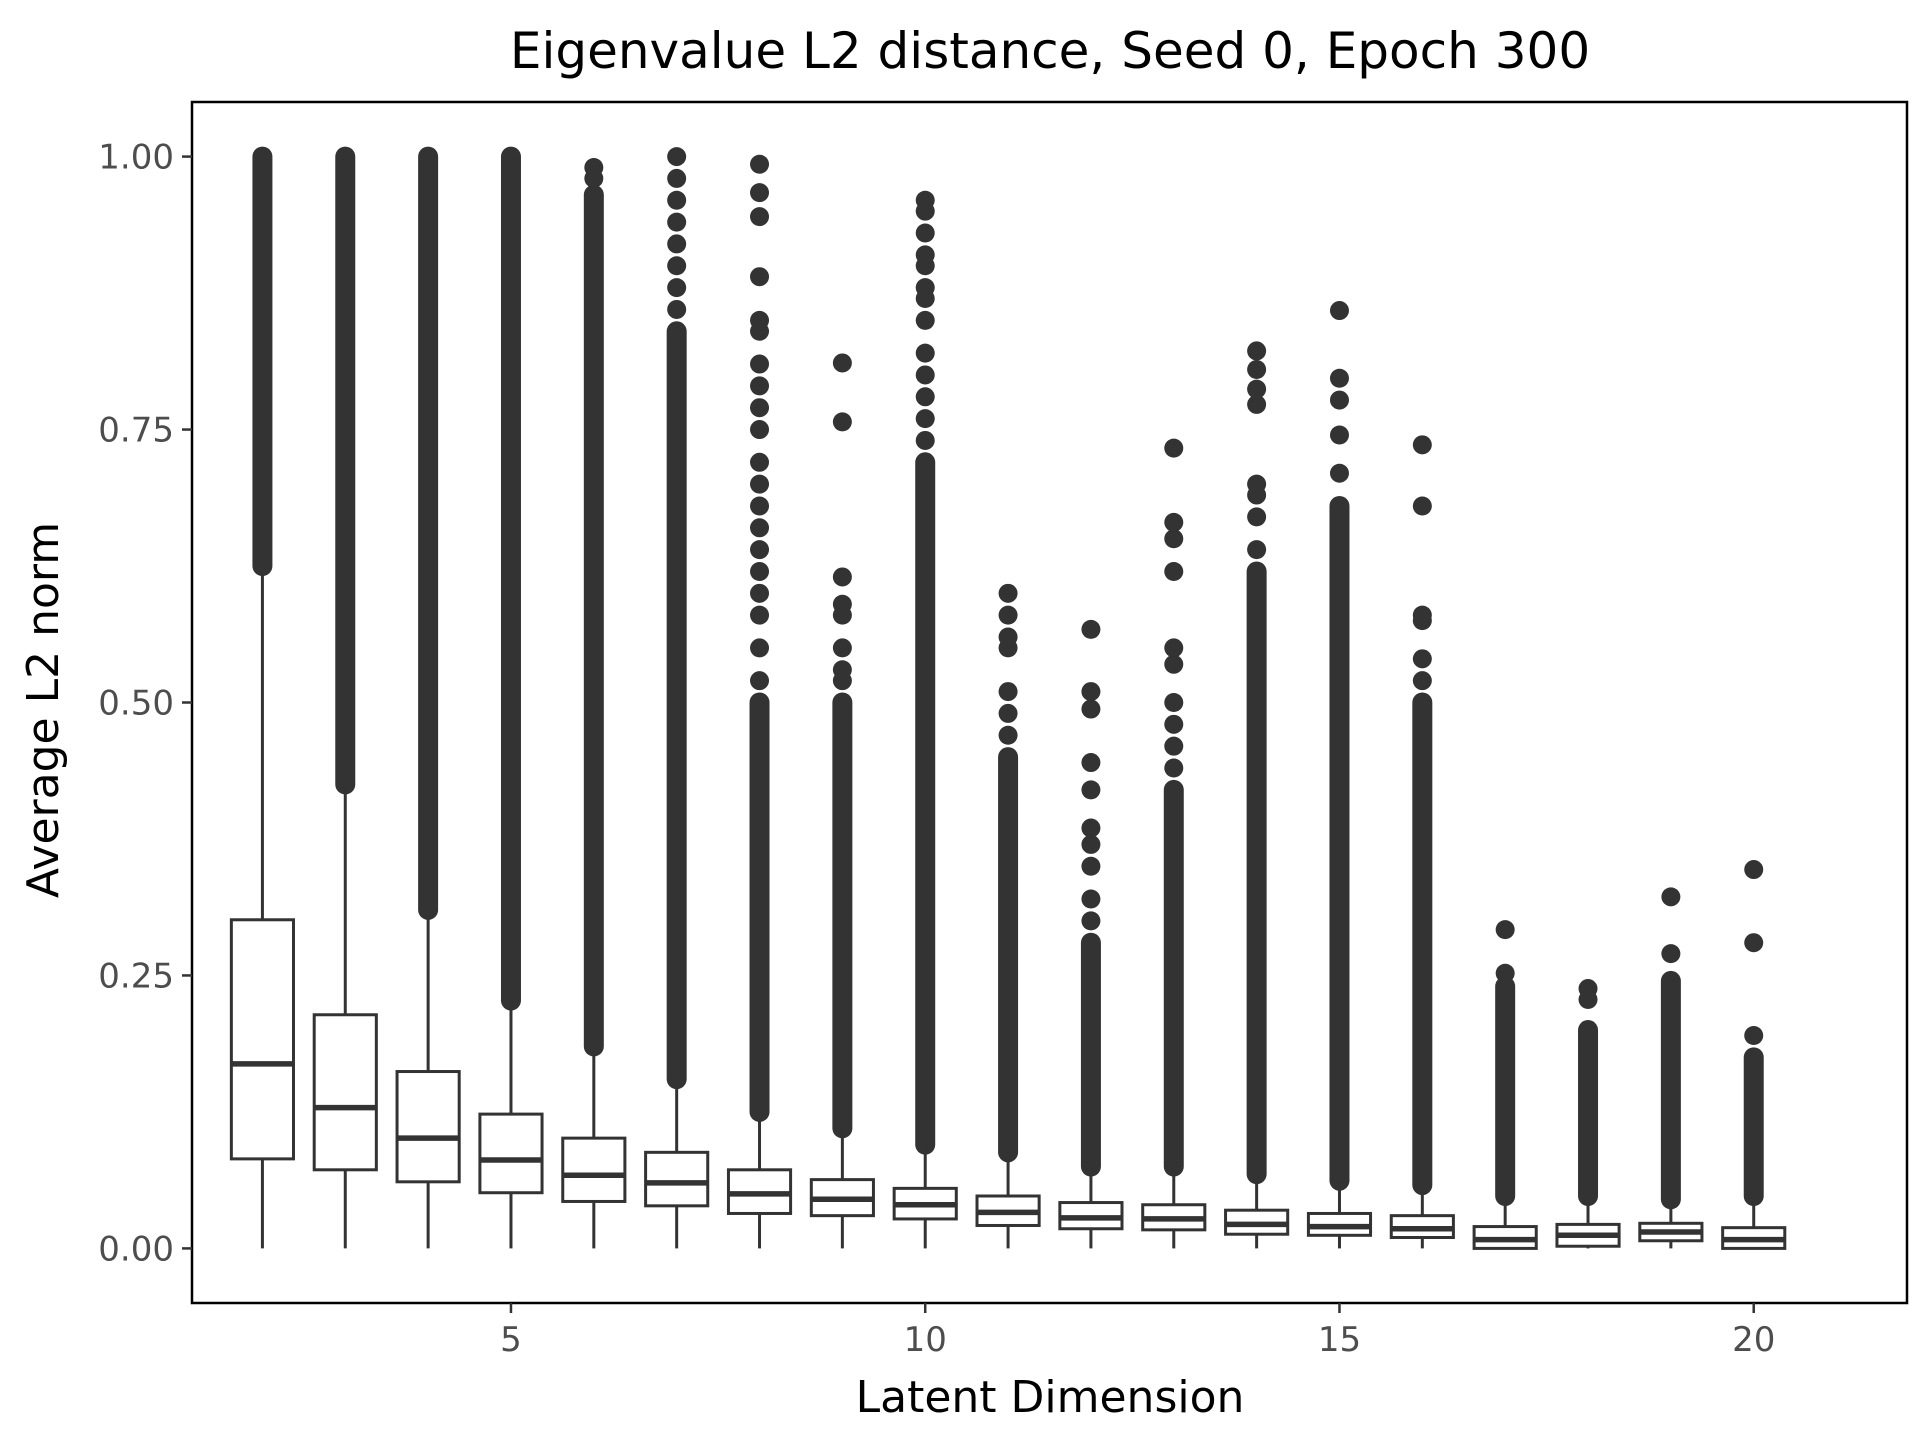 The width and height of the screenshot is (1920, 1445). What do you see at coordinates (136, 158) in the screenshot?
I see `y-tick-label: 1.00` at bounding box center [136, 158].